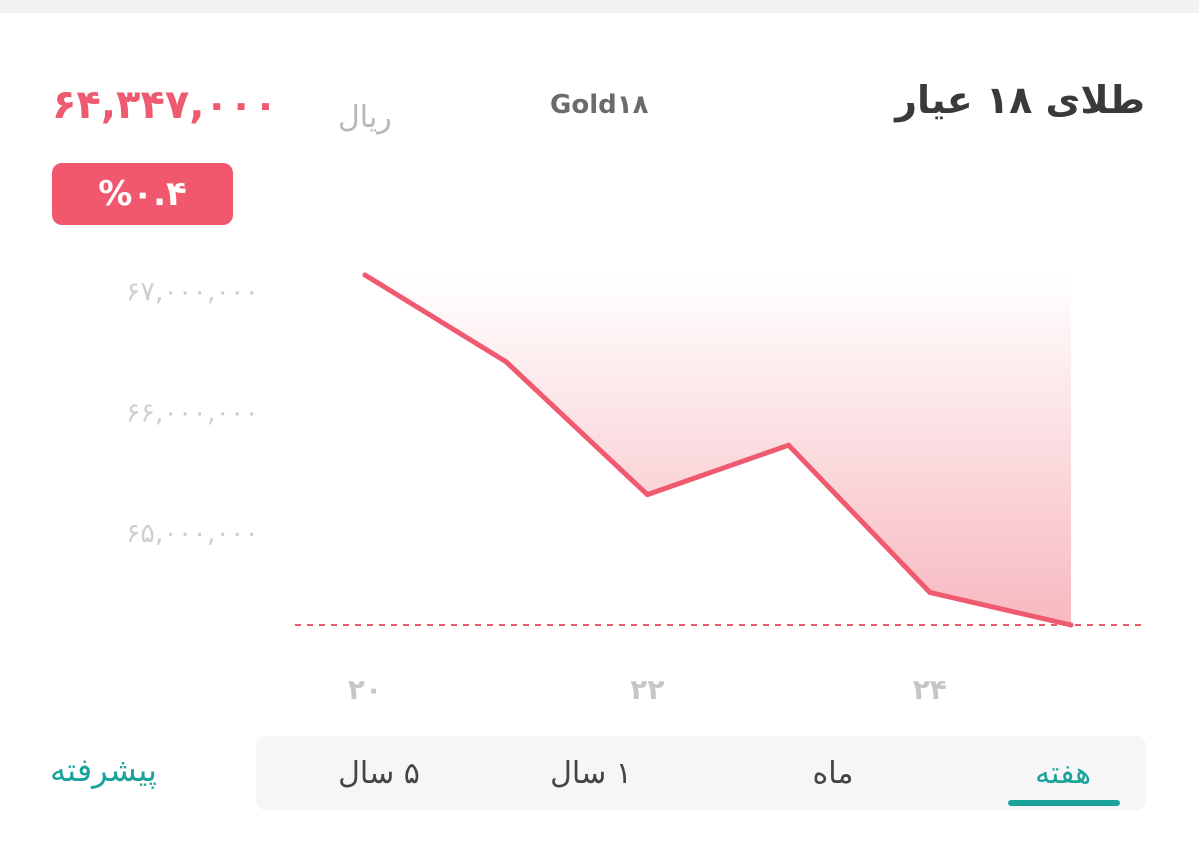 The width and height of the screenshot is (1199, 847). I want to click on tab-5-years-label: ۵ سال, so click(379, 773).